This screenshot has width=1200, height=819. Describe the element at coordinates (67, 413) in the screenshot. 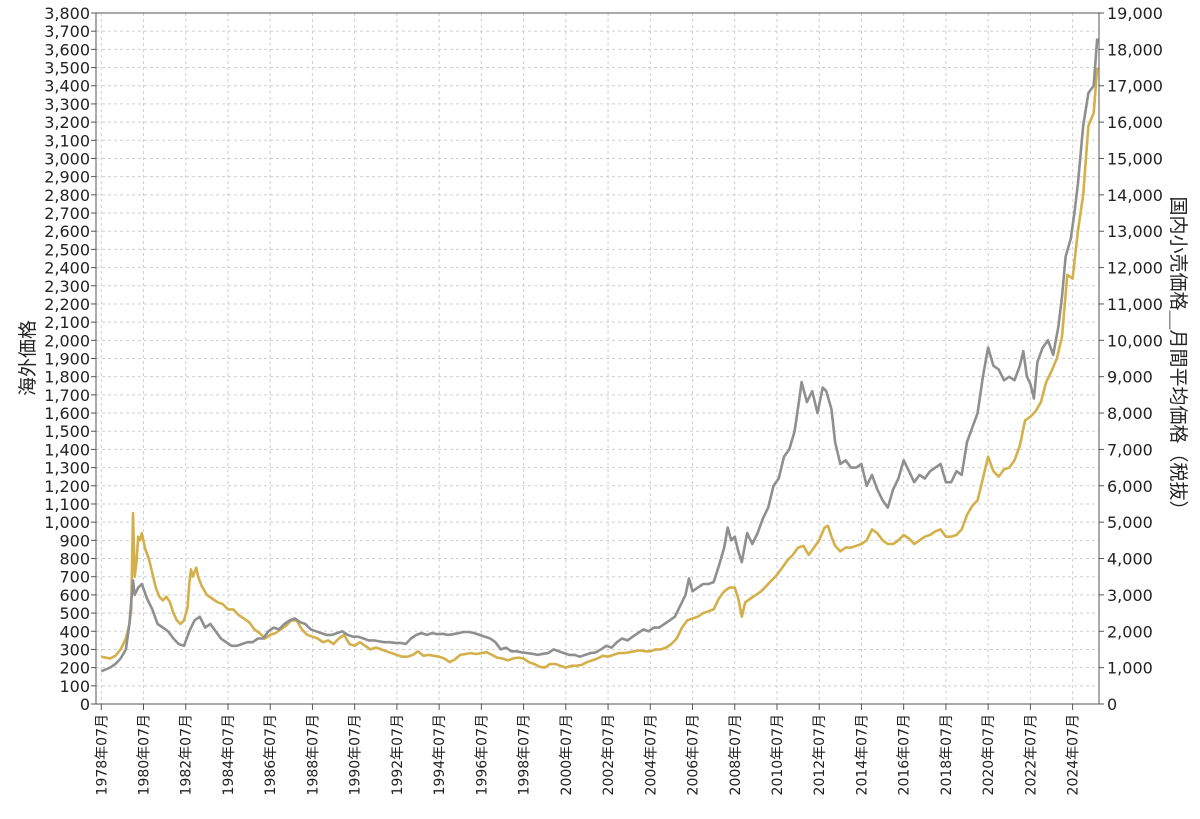

I see `left-tick-label: 1,600` at that location.